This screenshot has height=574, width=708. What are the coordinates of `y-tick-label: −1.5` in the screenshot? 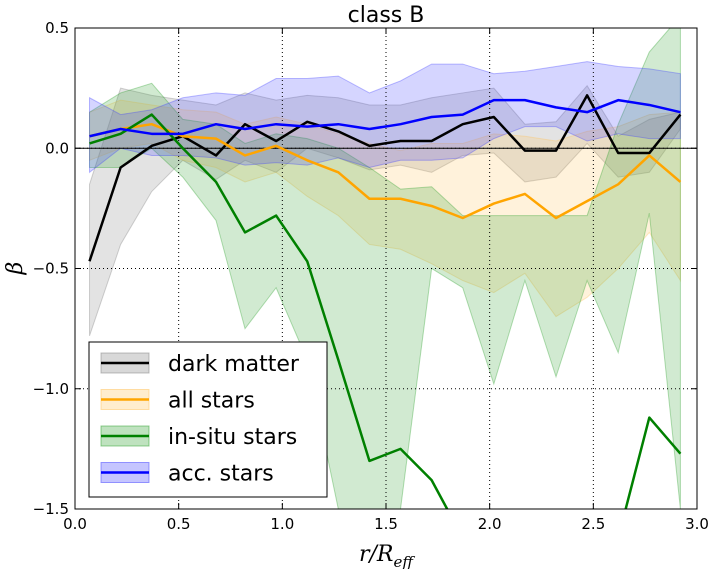 It's located at (51, 509).